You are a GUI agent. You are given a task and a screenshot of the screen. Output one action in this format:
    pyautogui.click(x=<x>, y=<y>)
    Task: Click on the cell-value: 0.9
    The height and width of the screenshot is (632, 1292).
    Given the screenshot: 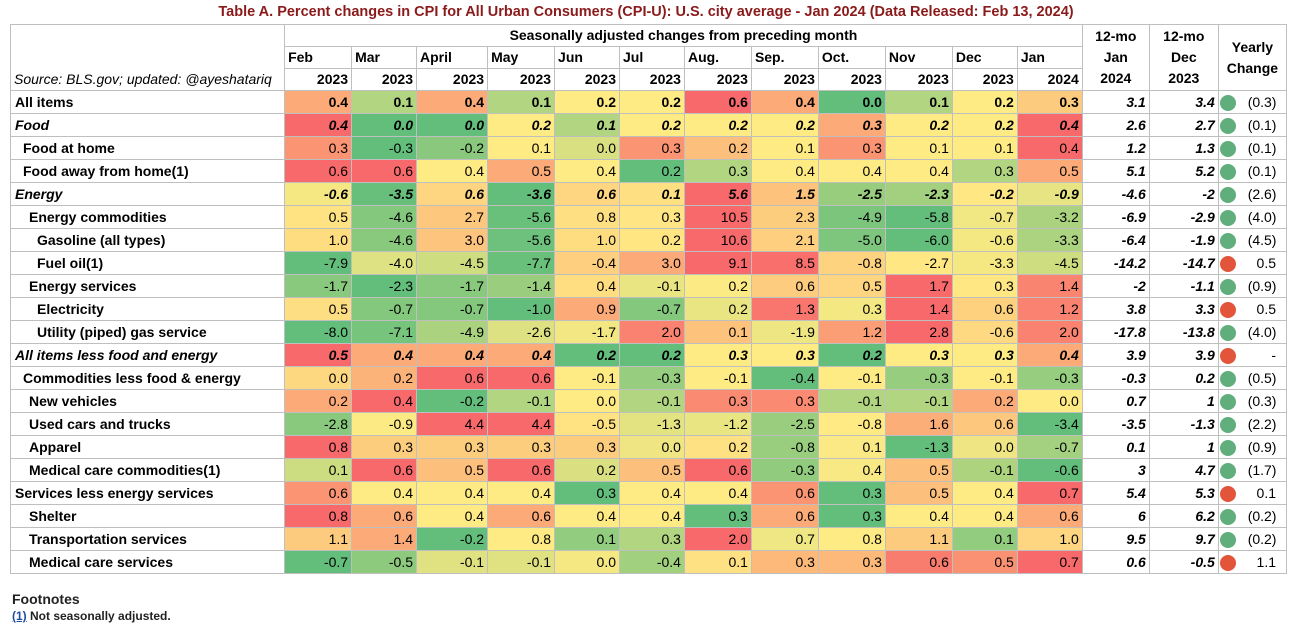 What is the action you would take?
    pyautogui.click(x=587, y=309)
    